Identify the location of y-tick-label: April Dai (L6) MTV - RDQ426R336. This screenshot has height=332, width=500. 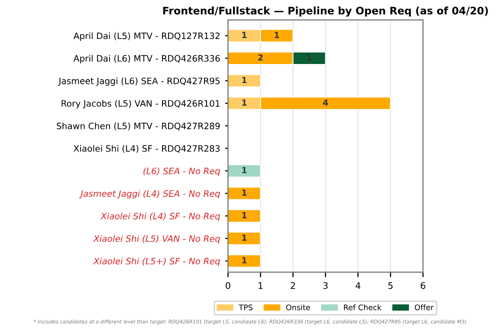
(147, 59).